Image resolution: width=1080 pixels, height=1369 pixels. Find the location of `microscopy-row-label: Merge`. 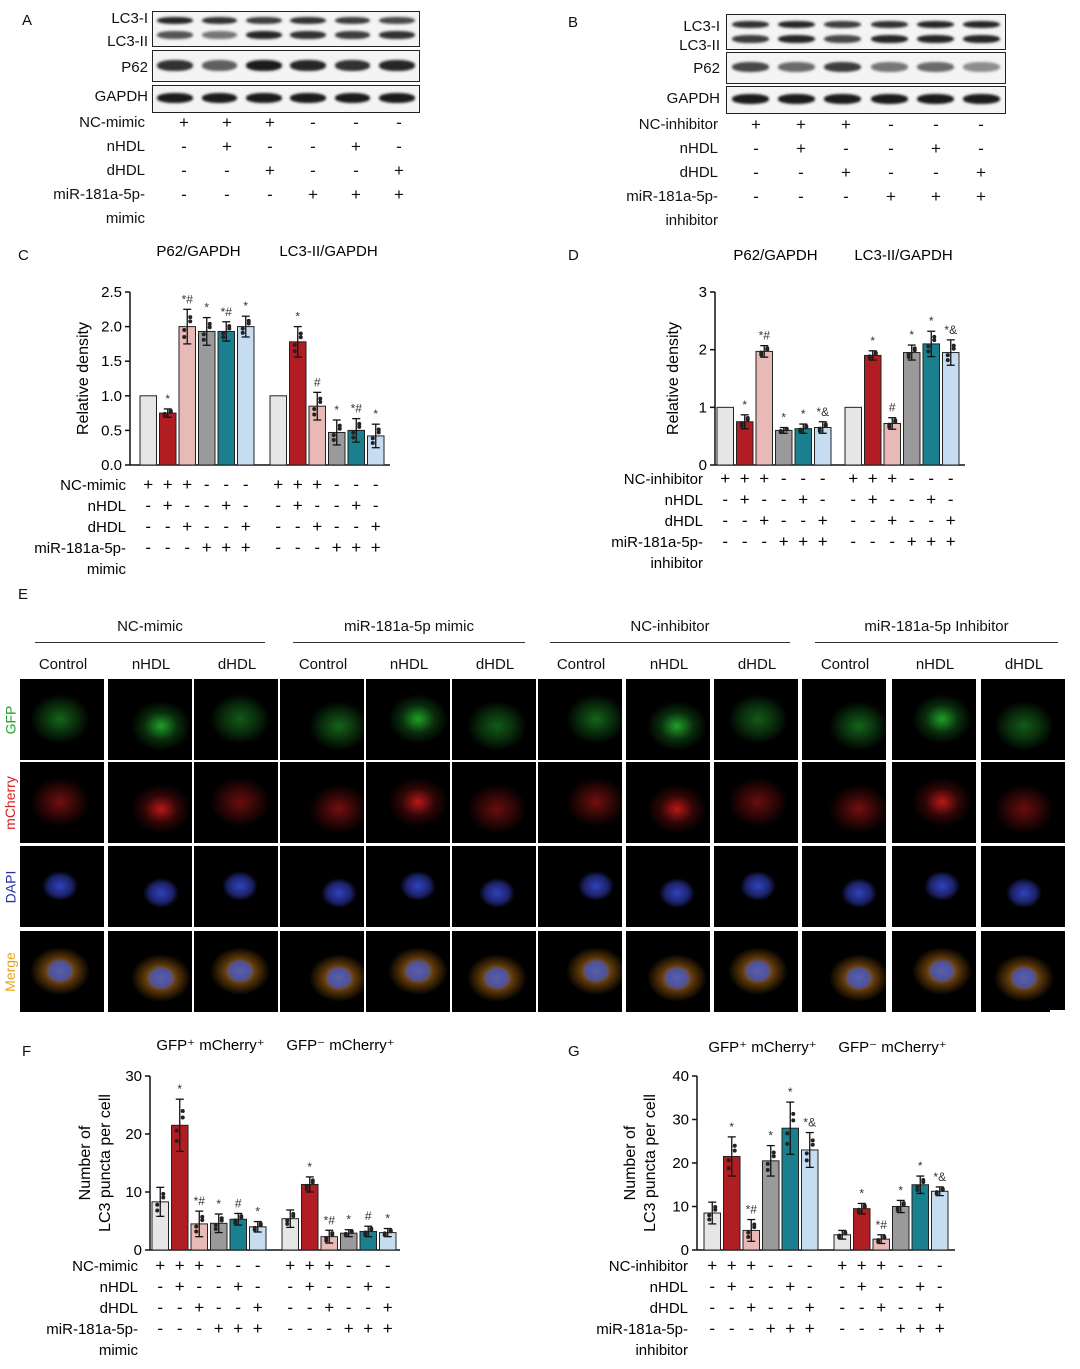

microscopy-row-label: Merge is located at coordinates (10, 971).